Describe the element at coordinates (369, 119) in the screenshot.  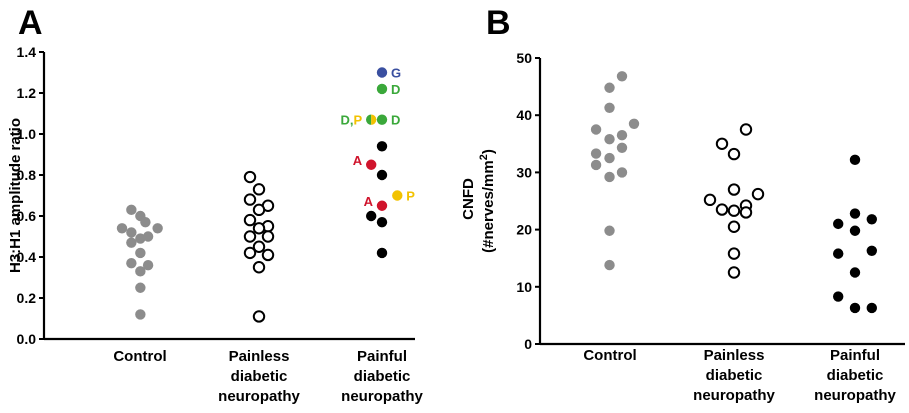
I see `data-point-half-d` at that location.